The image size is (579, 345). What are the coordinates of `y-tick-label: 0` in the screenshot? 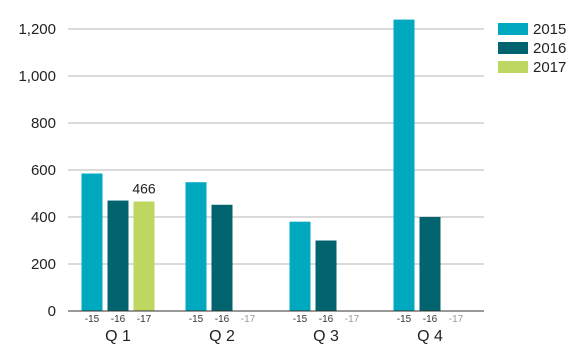 It's located at (52, 311).